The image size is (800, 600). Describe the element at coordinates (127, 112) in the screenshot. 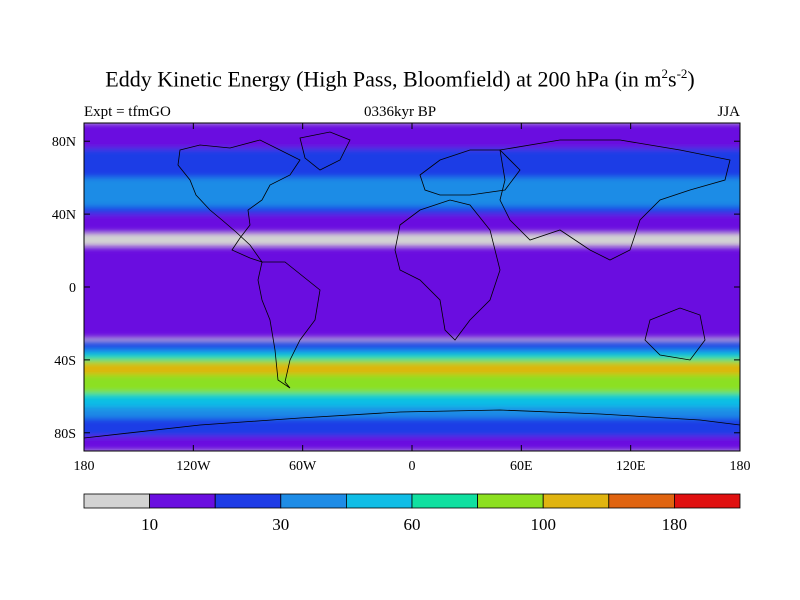

I see `experiment-label: Expt = tfmGO` at that location.